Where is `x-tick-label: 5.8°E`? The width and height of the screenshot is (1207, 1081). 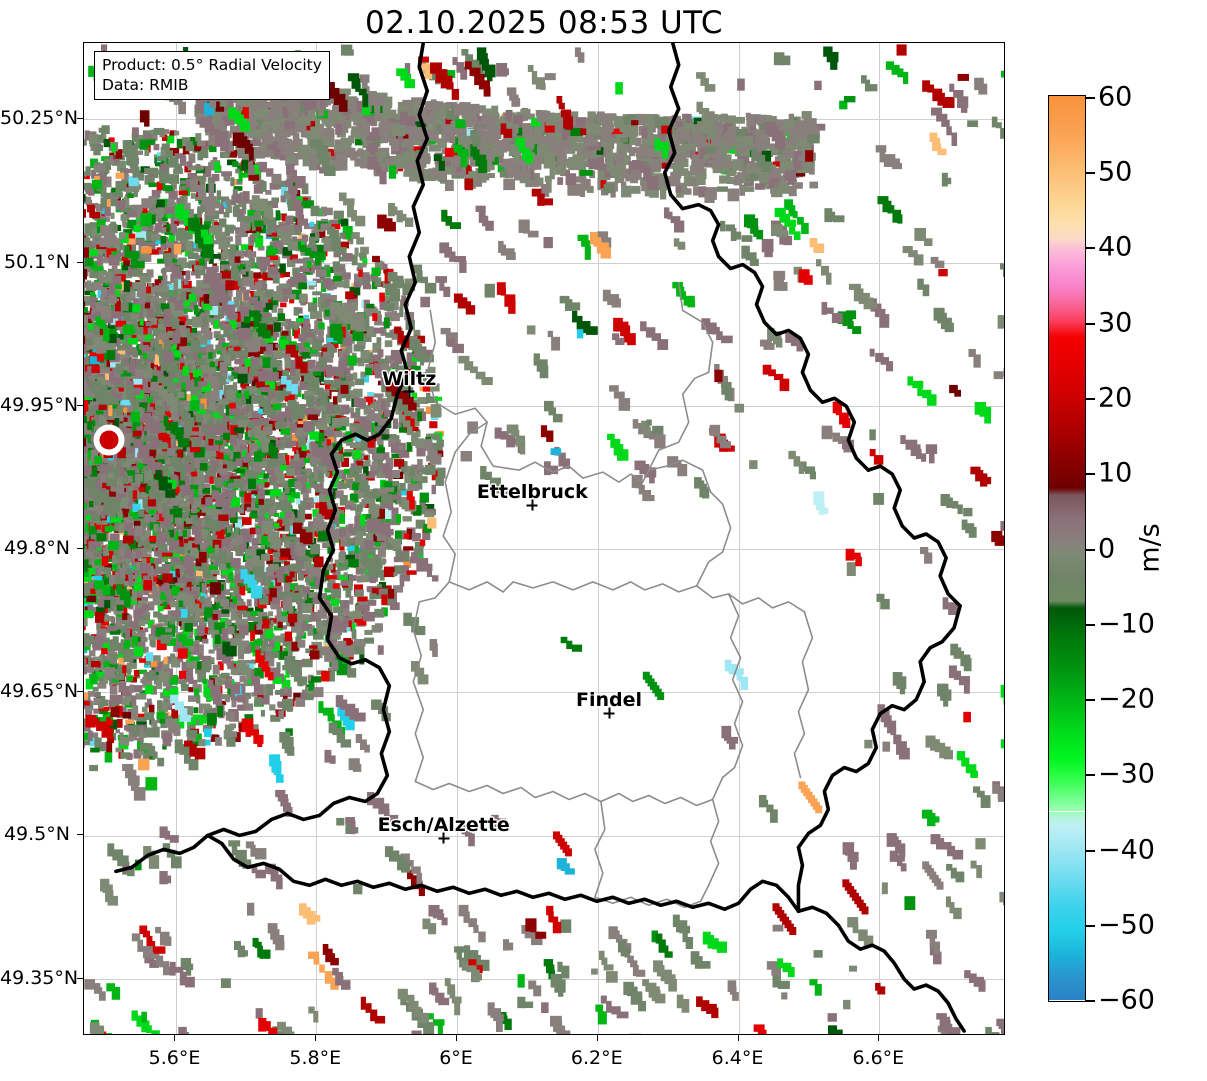
x-tick-label: 5.8°E is located at coordinates (315, 1058).